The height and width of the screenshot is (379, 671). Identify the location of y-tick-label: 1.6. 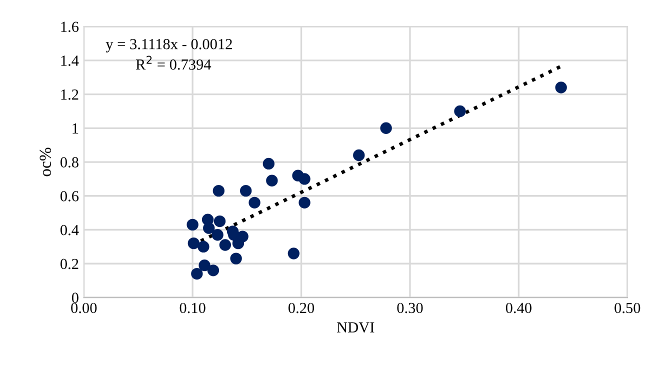
(70, 27).